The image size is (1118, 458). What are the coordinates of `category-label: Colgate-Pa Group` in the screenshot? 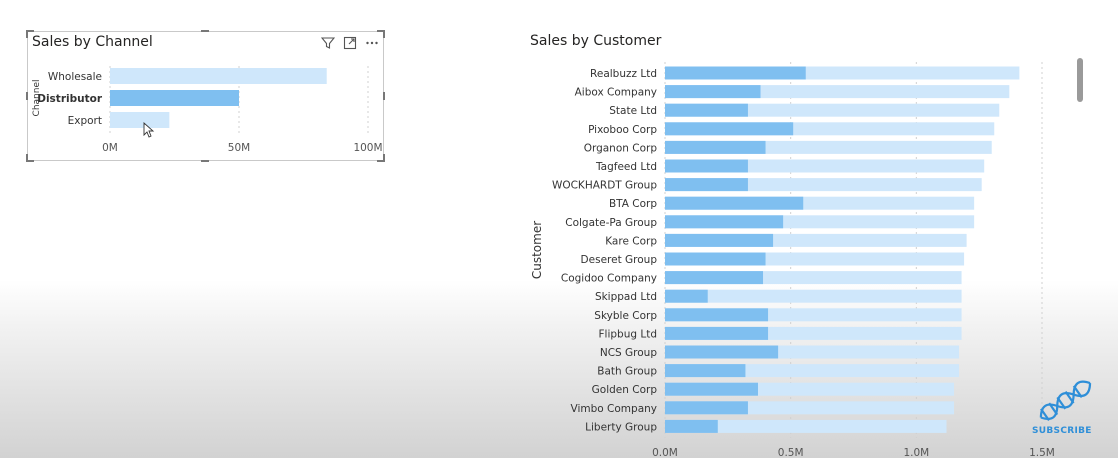 It's located at (611, 223).